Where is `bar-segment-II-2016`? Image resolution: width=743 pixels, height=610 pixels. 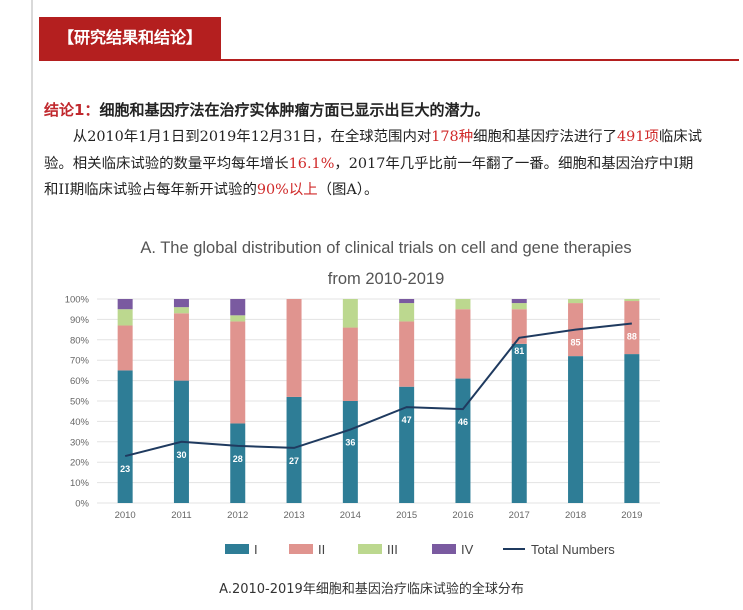 bar-segment-II-2016 is located at coordinates (463, 344).